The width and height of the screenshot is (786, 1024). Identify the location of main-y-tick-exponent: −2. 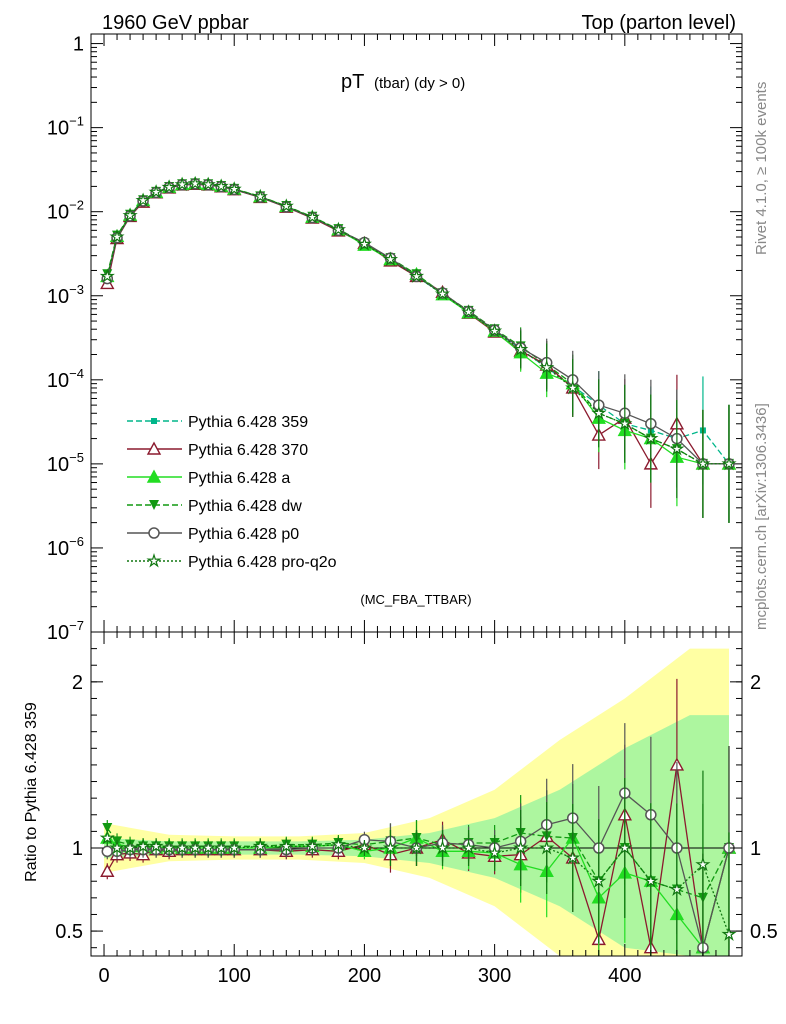
(76, 205).